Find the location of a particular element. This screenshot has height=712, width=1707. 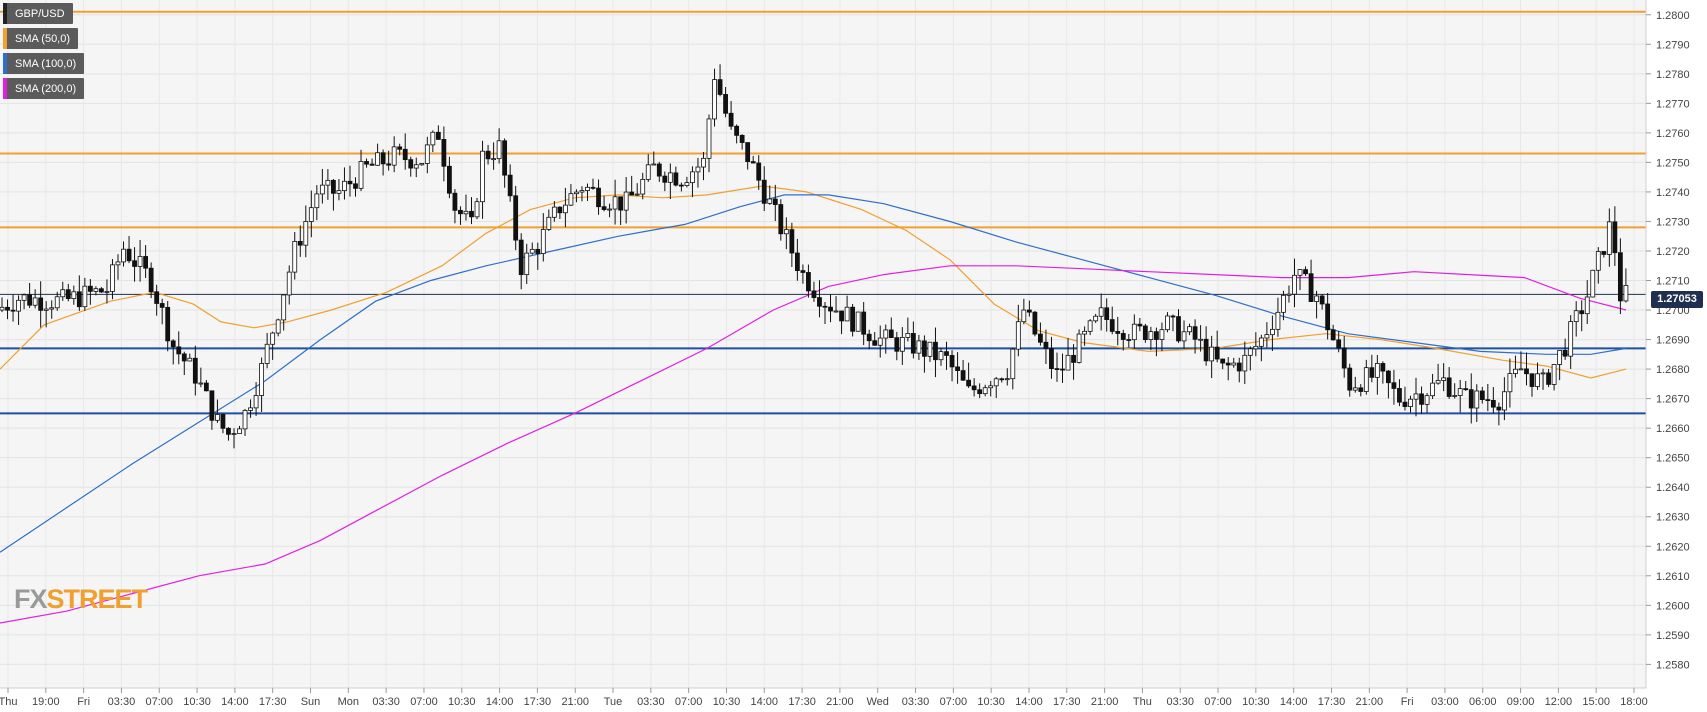

y-tick-label: 1.2740 is located at coordinates (1673, 193).